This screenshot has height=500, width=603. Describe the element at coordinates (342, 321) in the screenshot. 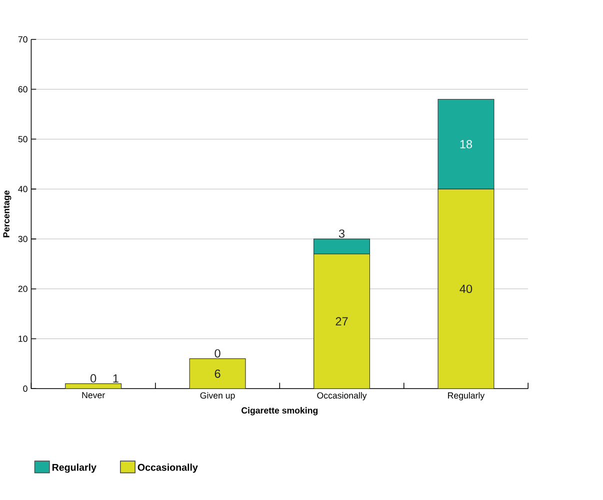

I see `data-label: 27` at that location.